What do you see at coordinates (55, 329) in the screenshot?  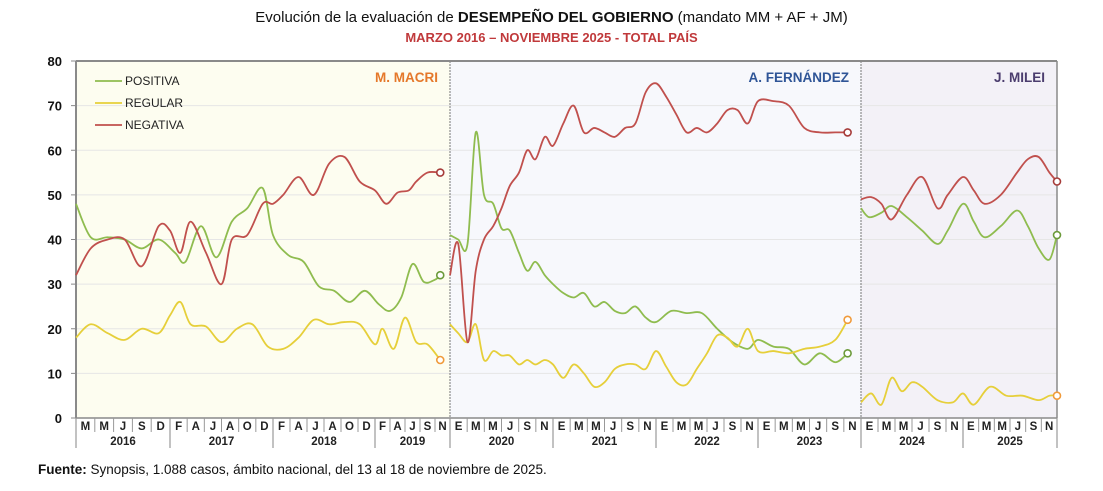 I see `y-tick-label: 20` at bounding box center [55, 329].